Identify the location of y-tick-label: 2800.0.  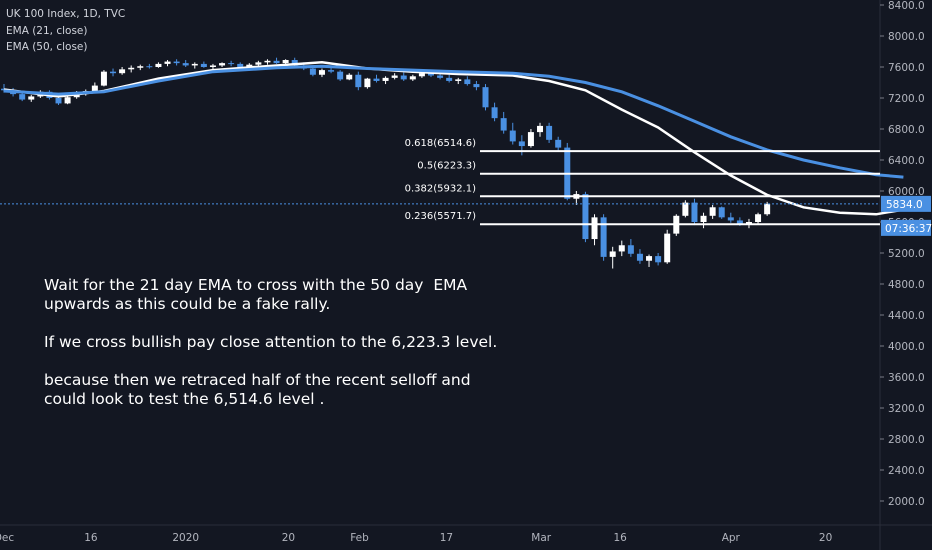
(906, 440).